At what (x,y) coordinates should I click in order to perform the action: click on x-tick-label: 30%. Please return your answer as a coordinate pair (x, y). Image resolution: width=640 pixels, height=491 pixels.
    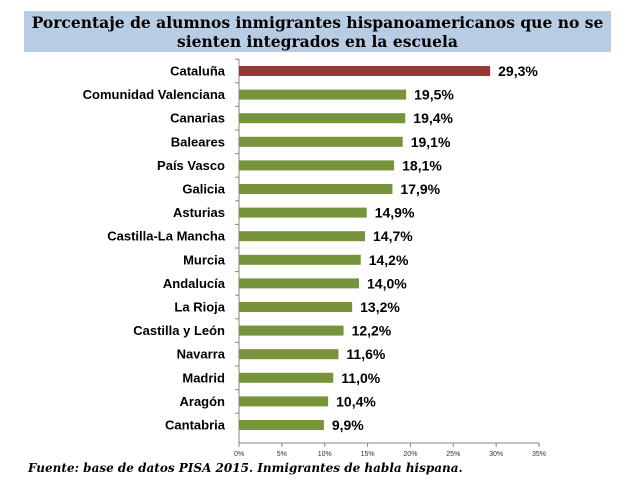
    Looking at the image, I should click on (496, 454).